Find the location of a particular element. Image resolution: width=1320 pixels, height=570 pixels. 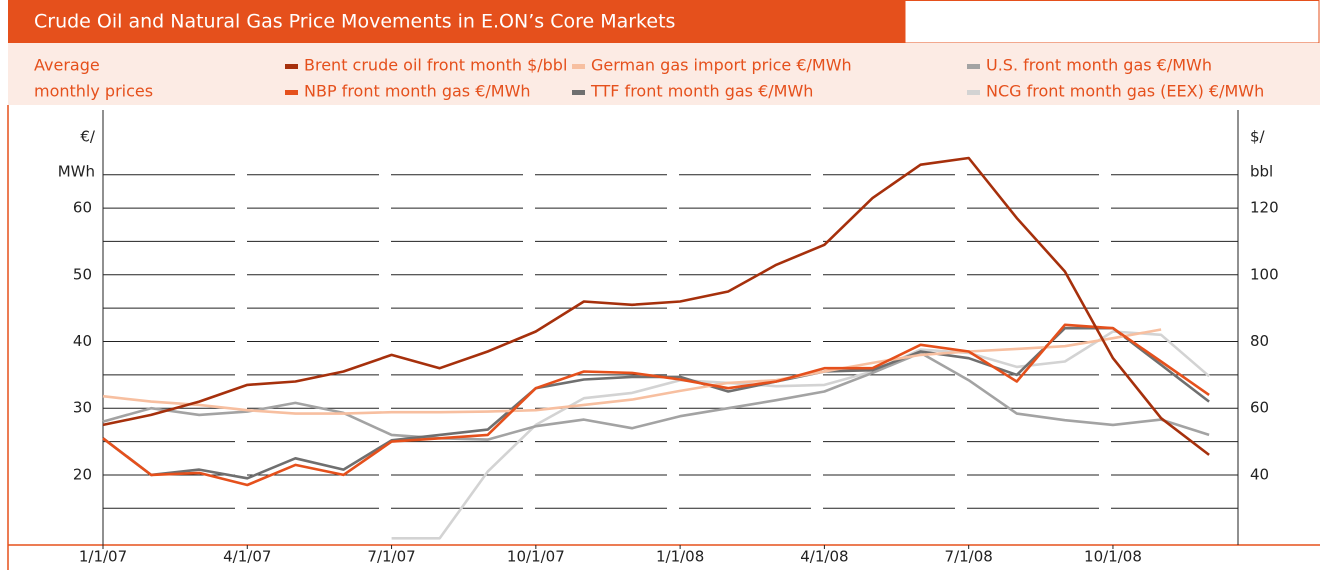

y2-tick-label: 120 is located at coordinates (1264, 208).